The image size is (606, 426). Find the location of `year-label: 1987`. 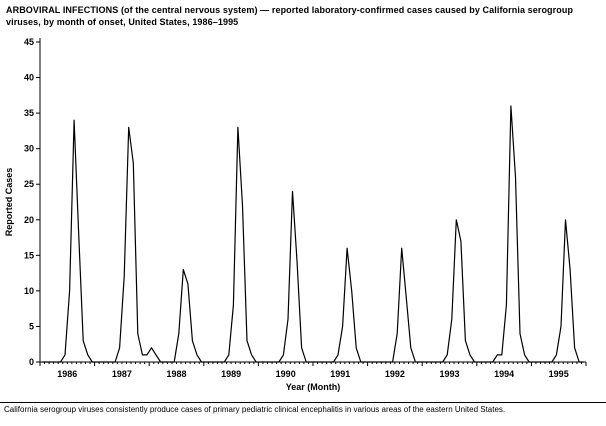

year-label: 1987 is located at coordinates (122, 374).